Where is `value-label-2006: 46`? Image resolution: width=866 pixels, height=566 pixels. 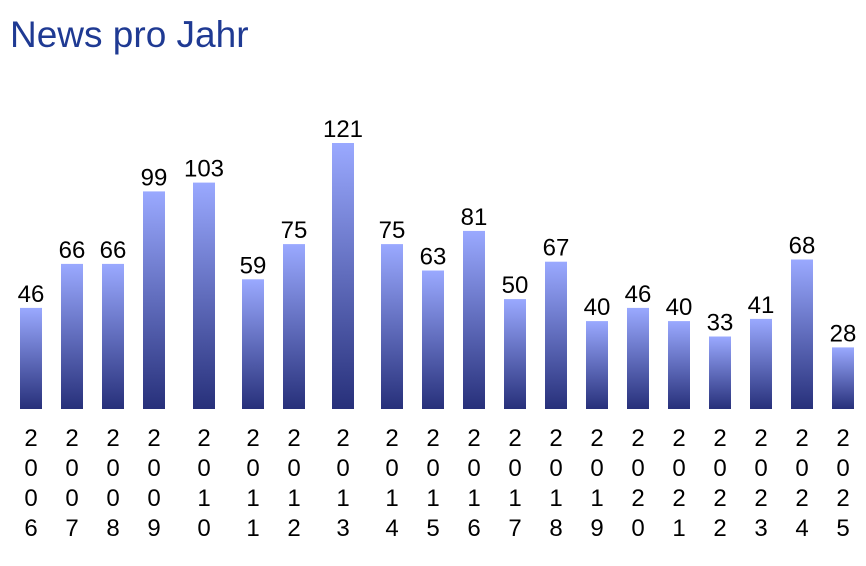
value-label-2006: 46 is located at coordinates (31, 294).